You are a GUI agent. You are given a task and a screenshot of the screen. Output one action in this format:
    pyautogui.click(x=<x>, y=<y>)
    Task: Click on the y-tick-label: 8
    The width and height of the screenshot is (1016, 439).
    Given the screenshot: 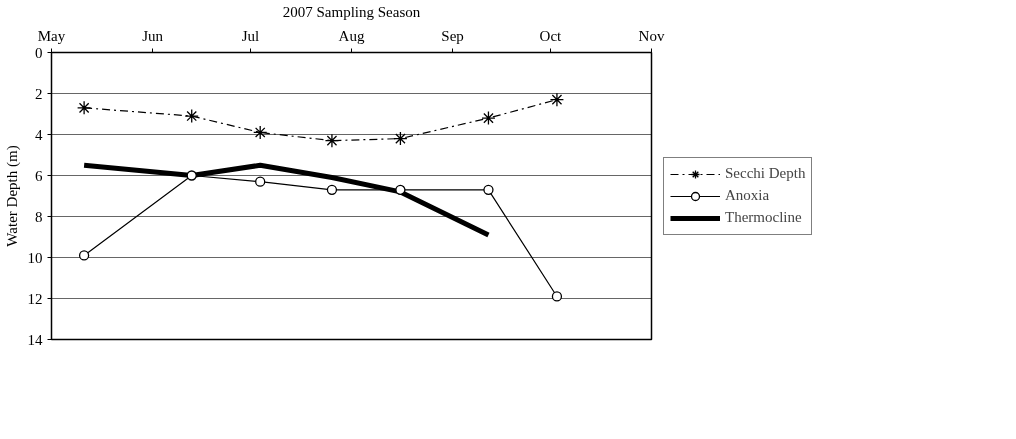 What is the action you would take?
    pyautogui.click(x=39, y=216)
    